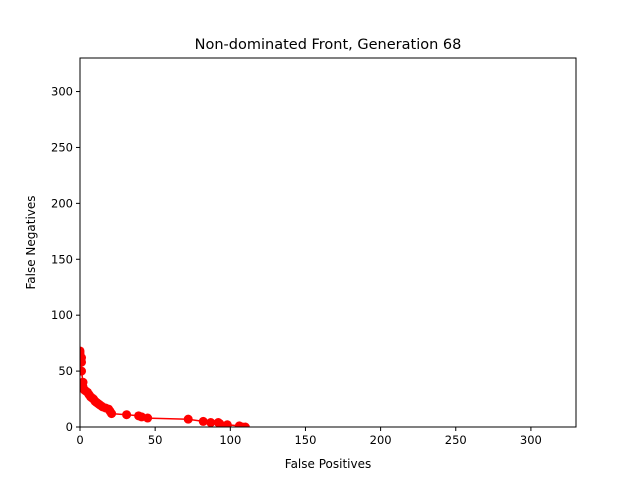 The width and height of the screenshot is (640, 480). What do you see at coordinates (456, 440) in the screenshot?
I see `x-tick-label: 250` at bounding box center [456, 440].